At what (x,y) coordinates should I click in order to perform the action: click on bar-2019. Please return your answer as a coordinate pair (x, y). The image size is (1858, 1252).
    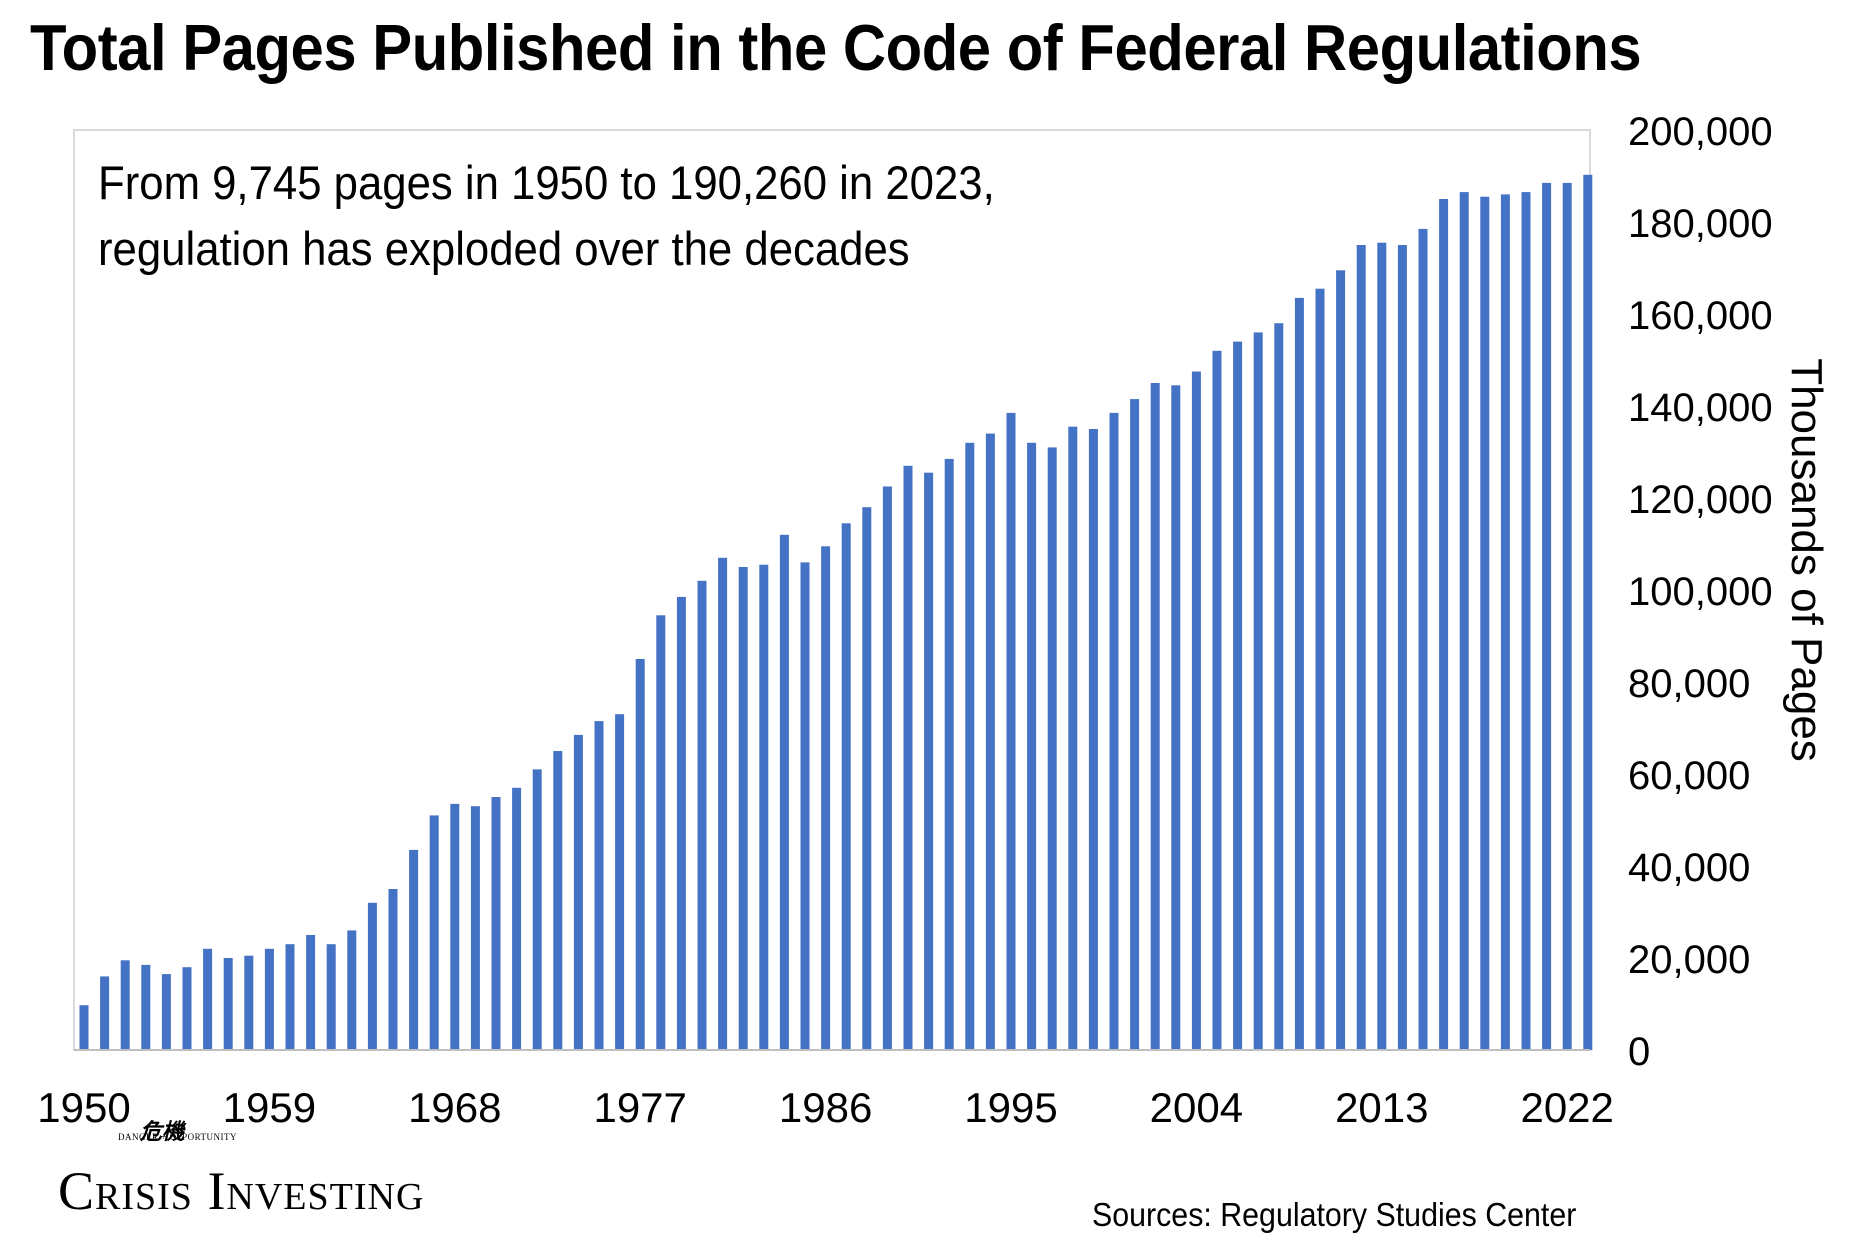
    Looking at the image, I should click on (1505, 622).